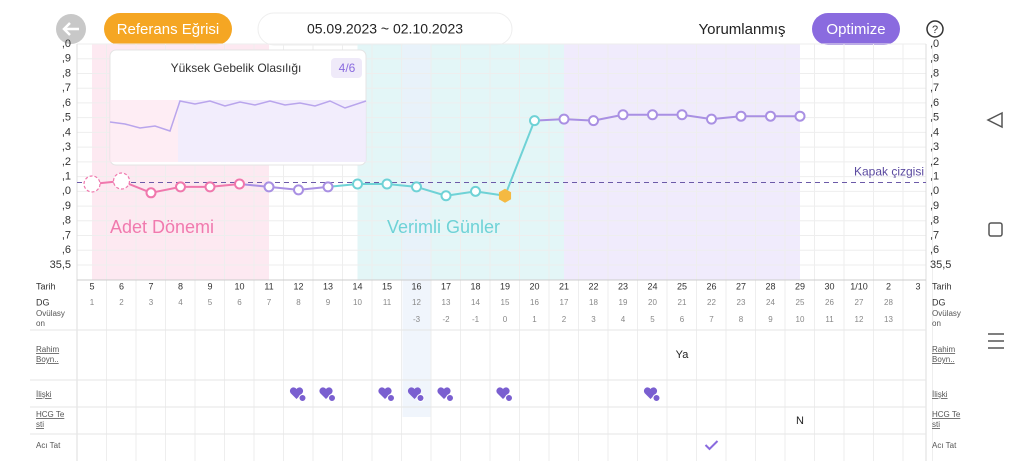  Describe the element at coordinates (505, 319) in the screenshot. I see `ovulation-cell: 0` at that location.